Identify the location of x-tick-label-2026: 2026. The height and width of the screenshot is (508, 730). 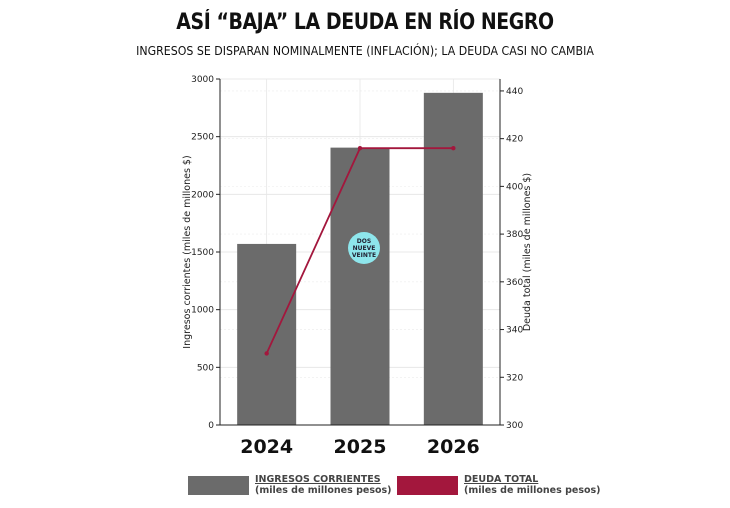
(453, 447).